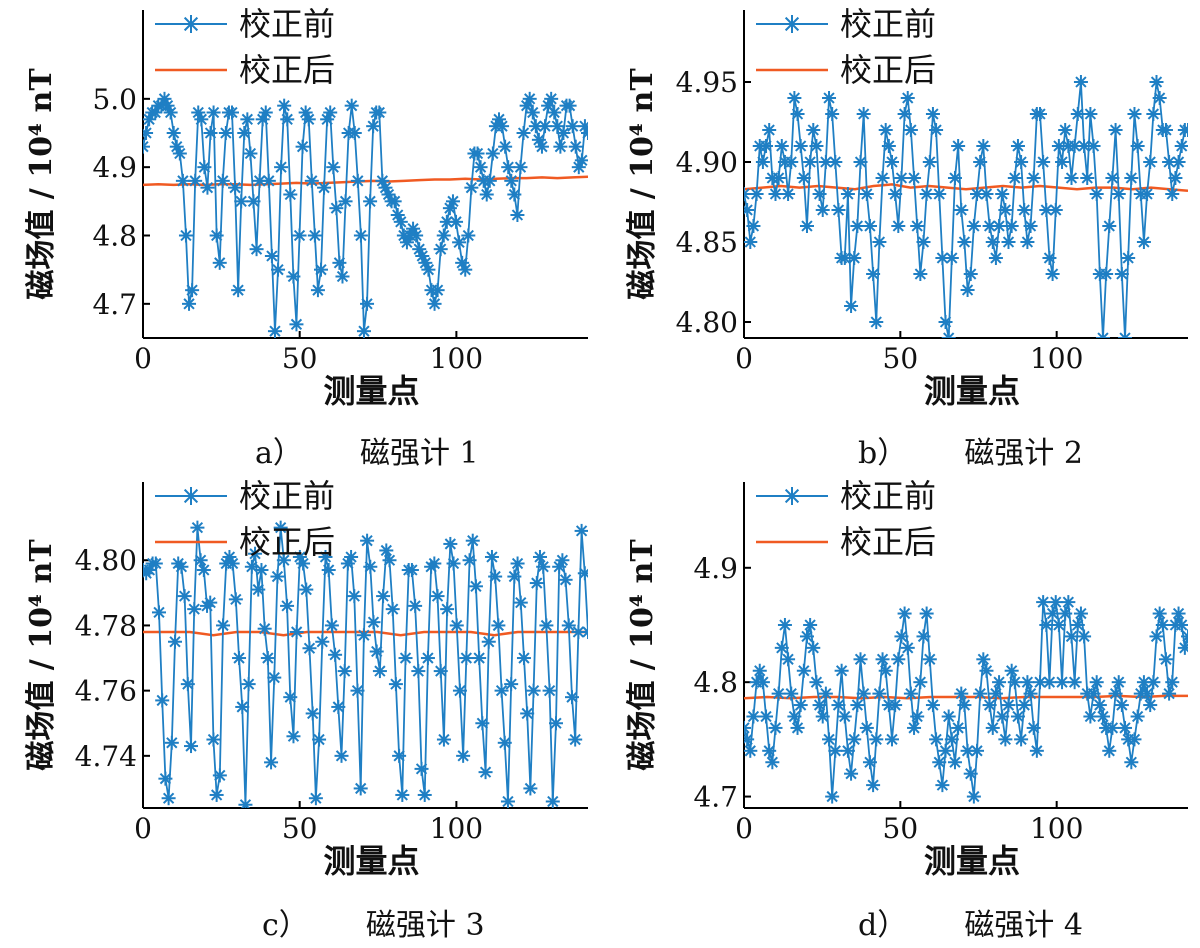 This screenshot has height=948, width=1200. Describe the element at coordinates (425, 925) in the screenshot. I see `caption-c-text: 磁强计 3` at that location.